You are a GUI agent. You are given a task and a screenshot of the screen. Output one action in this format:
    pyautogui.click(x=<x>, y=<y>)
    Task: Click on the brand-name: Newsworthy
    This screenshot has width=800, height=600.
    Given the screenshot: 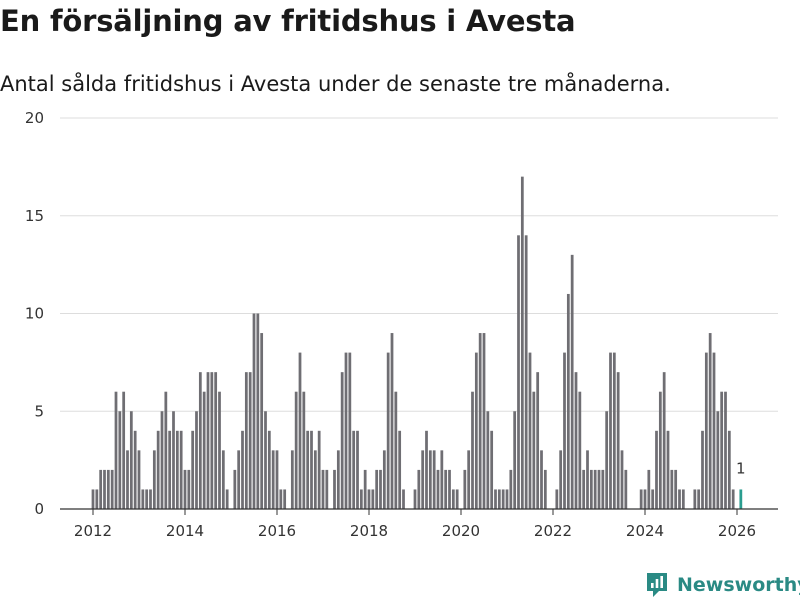 What is the action you would take?
    pyautogui.click(x=738, y=585)
    